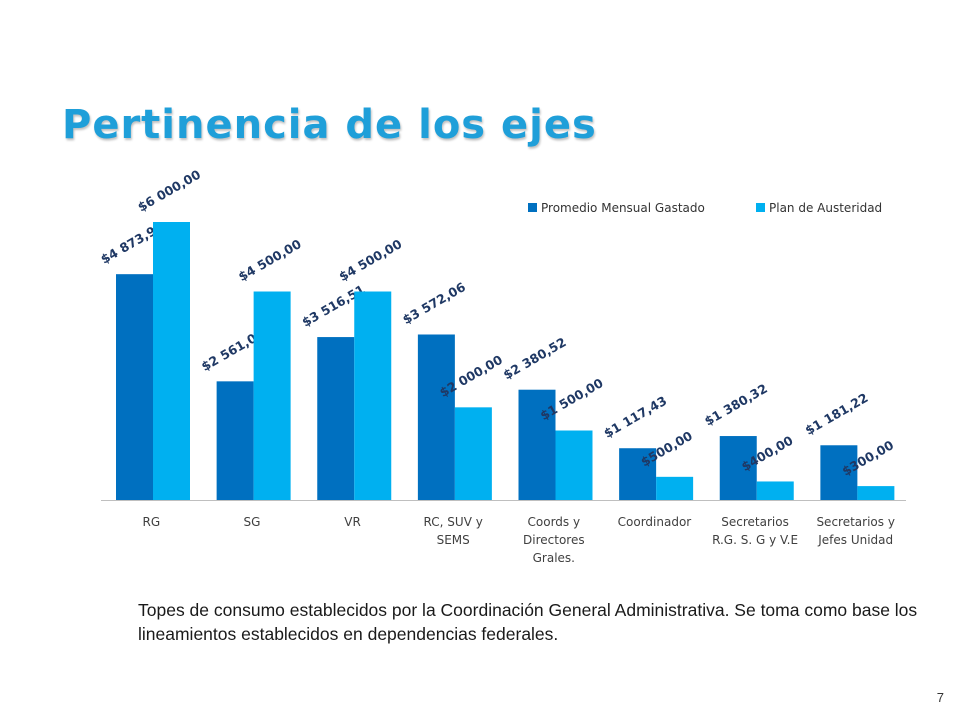  Describe the element at coordinates (270, 260) in the screenshot. I see `data-label-plan-1: $4 500,00` at that location.